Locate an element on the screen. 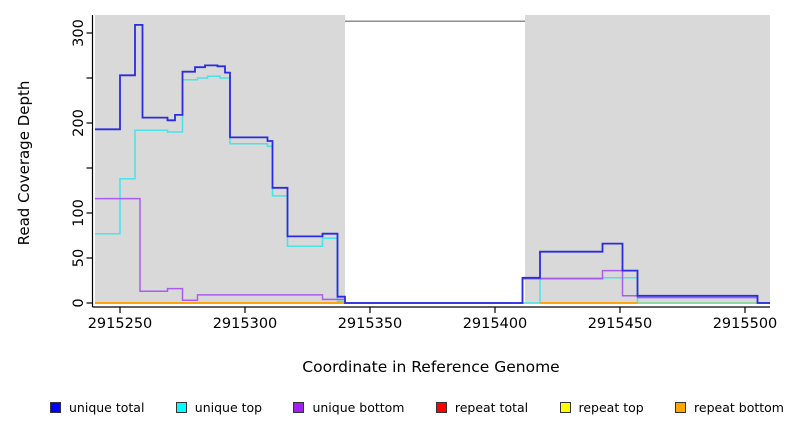  legend-swatch-unique-total is located at coordinates (55, 407).